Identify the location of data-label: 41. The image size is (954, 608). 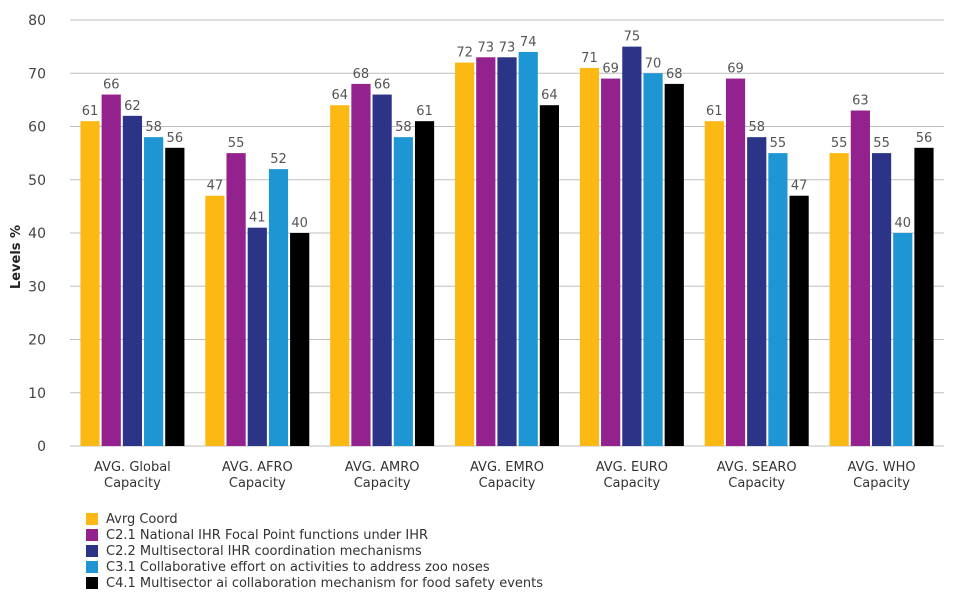
(257, 218).